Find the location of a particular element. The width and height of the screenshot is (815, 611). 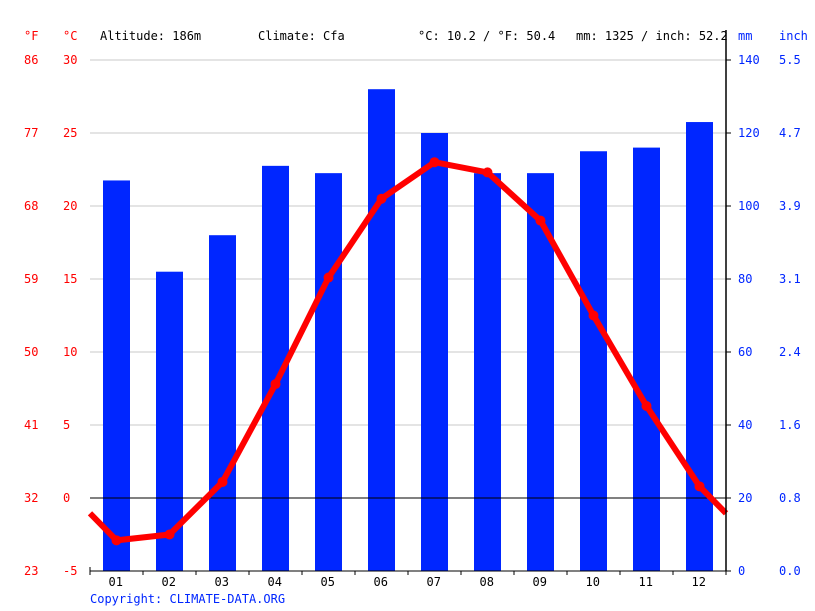

mm-tick-label: 140 is located at coordinates (749, 60).